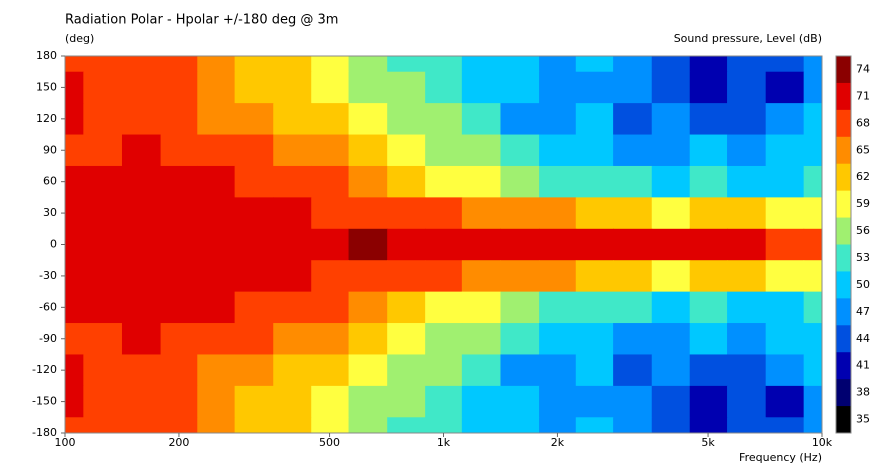 The height and width of the screenshot is (469, 892). What do you see at coordinates (863, 203) in the screenshot?
I see `colorbar-label: 59` at bounding box center [863, 203].